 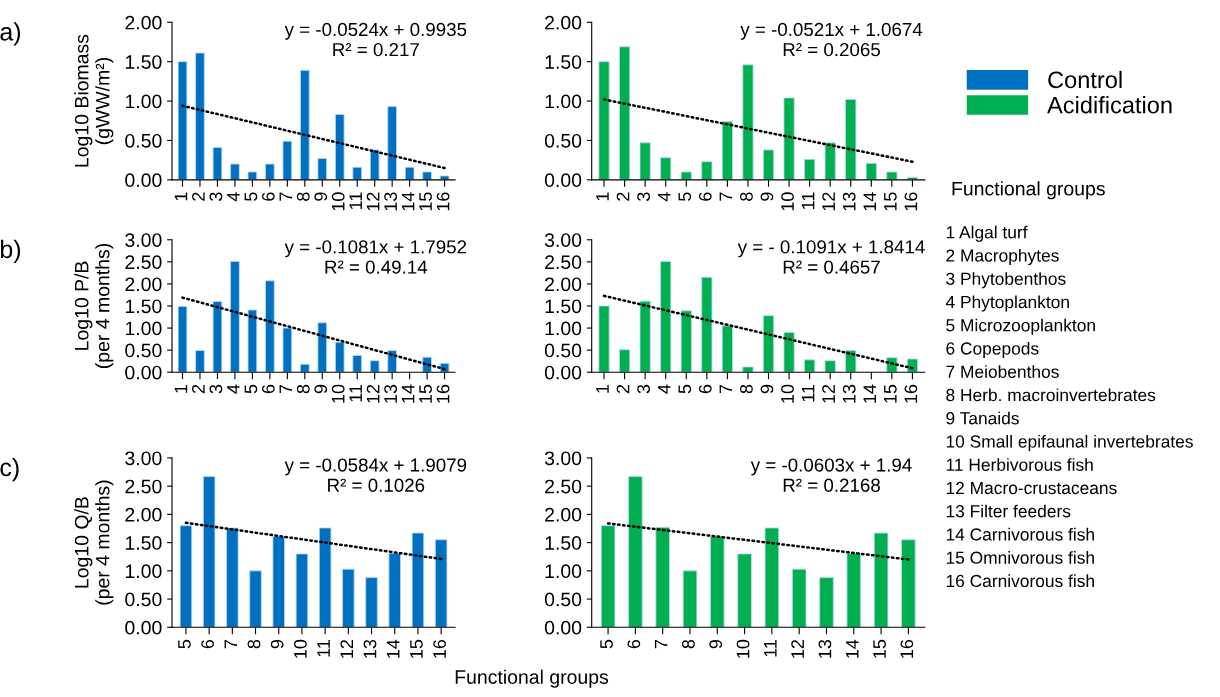 I want to click on text: 9 Tanaids, so click(x=982, y=418).